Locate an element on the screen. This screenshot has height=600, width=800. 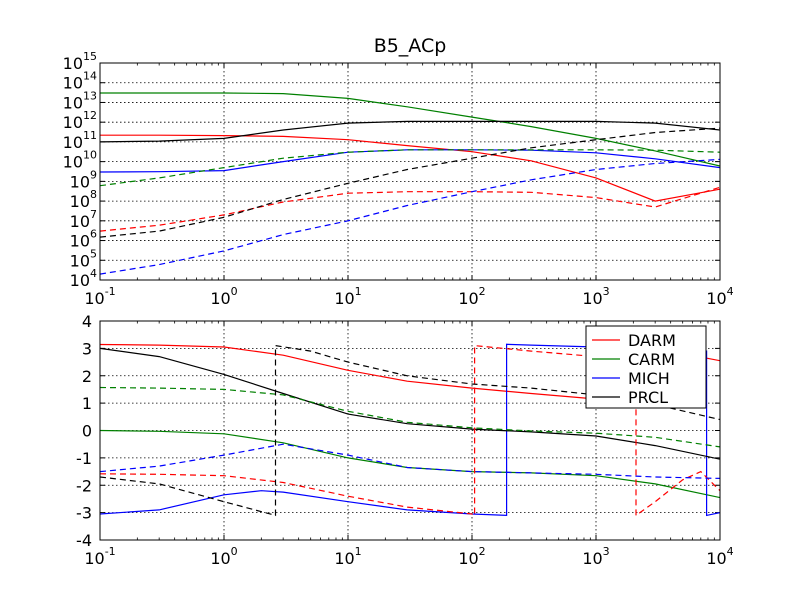
series-line-darm-solid-top is located at coordinates (410, 168).